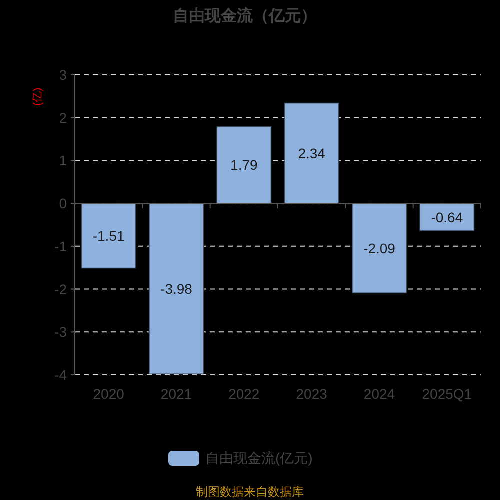 The width and height of the screenshot is (500, 500). Describe the element at coordinates (259, 458) in the screenshot. I see `legend-label: 自由现金流(亿元)` at that location.